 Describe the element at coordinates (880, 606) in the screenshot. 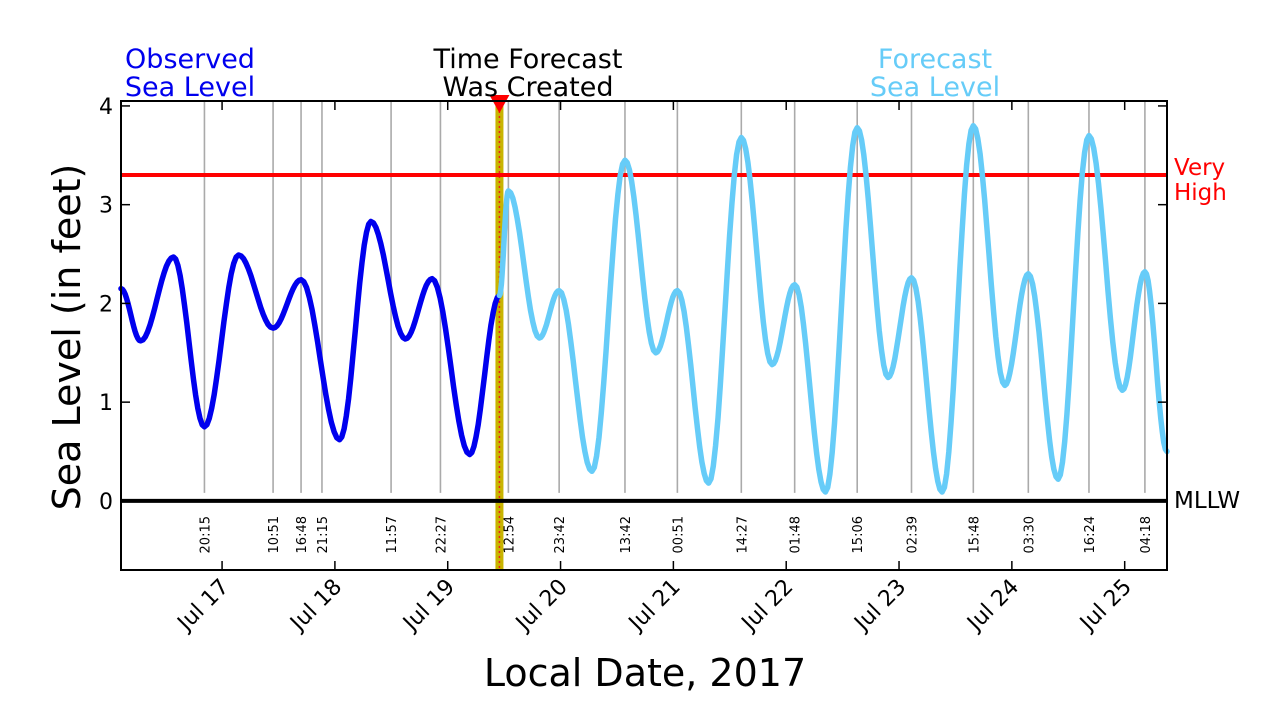

I see `x-tick-label: Jul 23` at that location.